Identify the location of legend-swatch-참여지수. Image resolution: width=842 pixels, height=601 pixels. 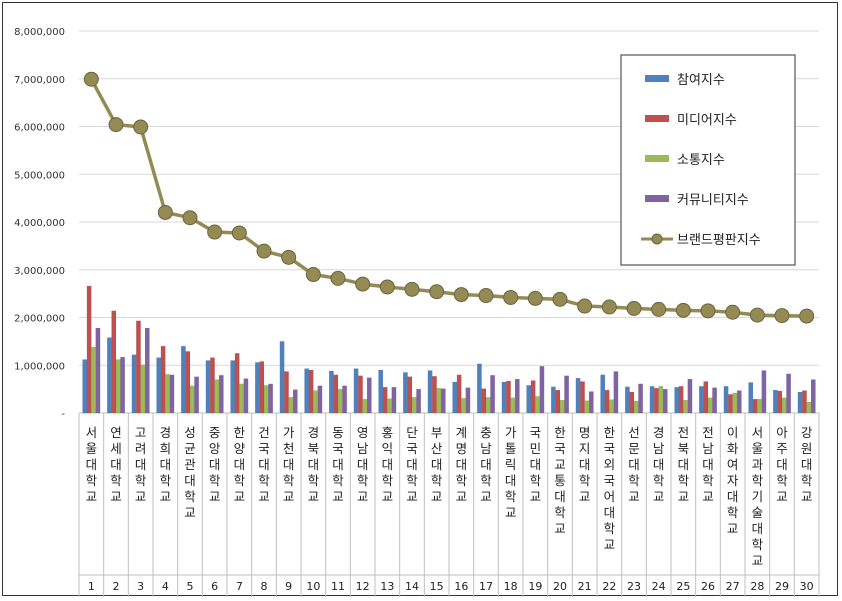
(657, 78).